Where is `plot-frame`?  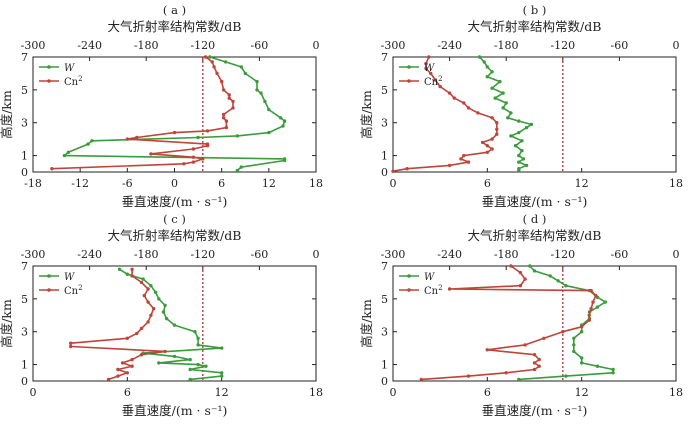
plot-frame is located at coordinates (534, 323).